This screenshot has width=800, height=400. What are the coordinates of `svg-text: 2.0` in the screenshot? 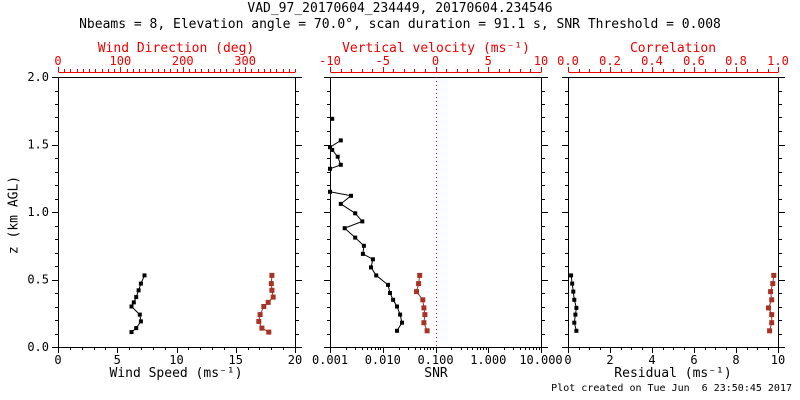 It's located at (38, 77).